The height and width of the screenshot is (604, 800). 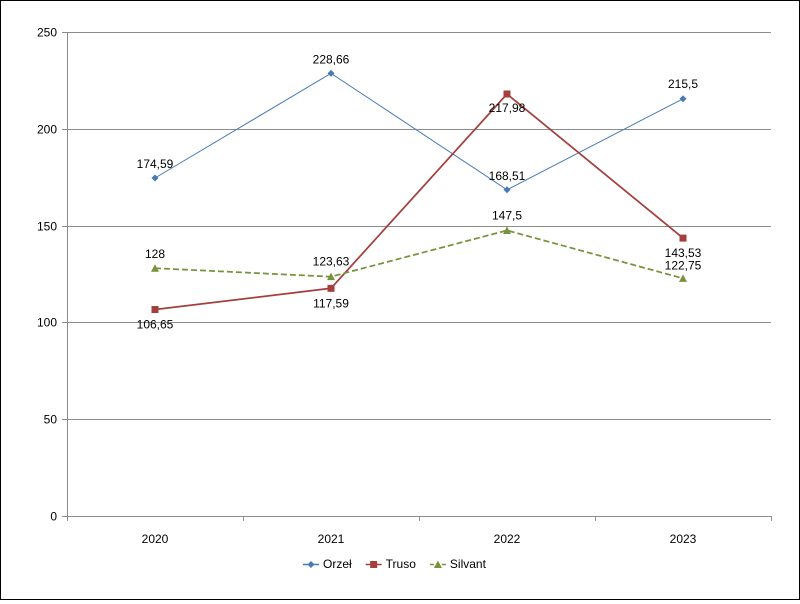 What do you see at coordinates (47, 227) in the screenshot?
I see `y-tick-label: 150` at bounding box center [47, 227].